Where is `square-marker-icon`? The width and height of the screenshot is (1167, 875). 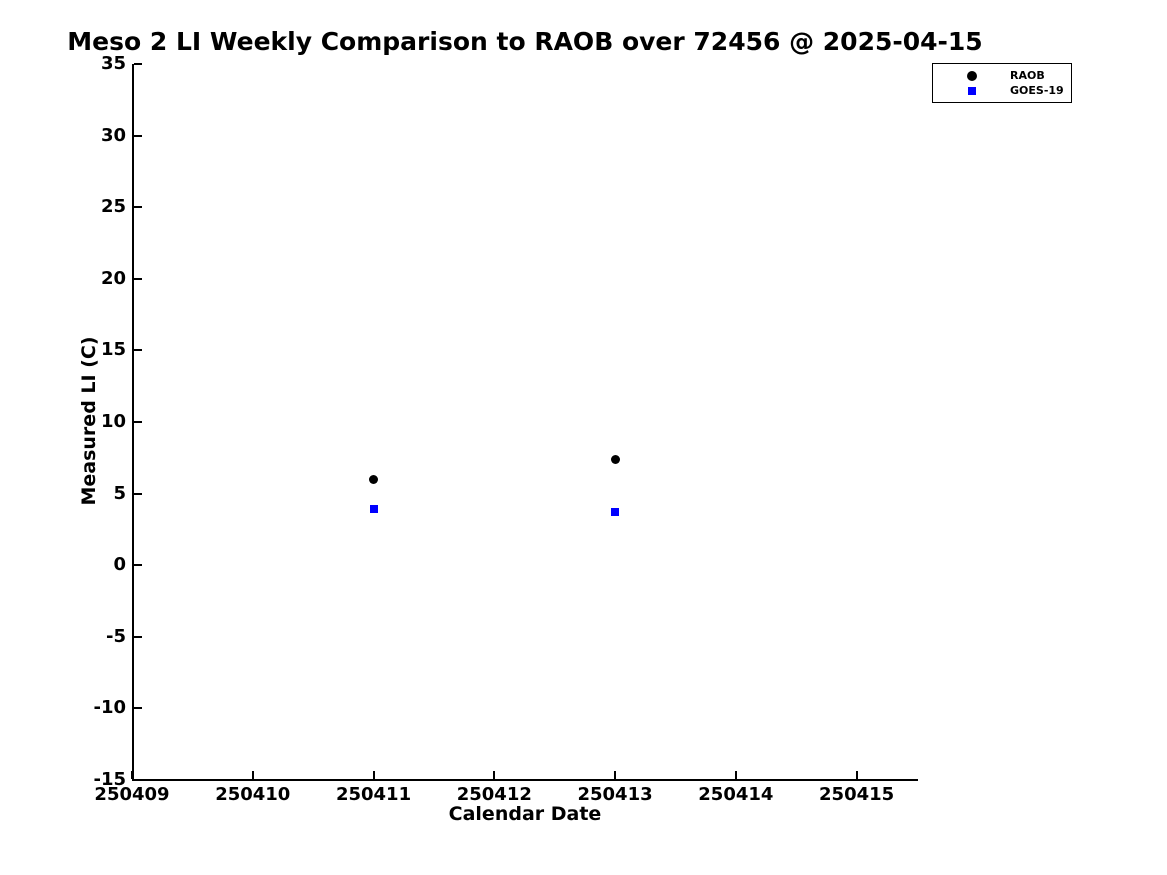 square-marker-icon is located at coordinates (972, 90).